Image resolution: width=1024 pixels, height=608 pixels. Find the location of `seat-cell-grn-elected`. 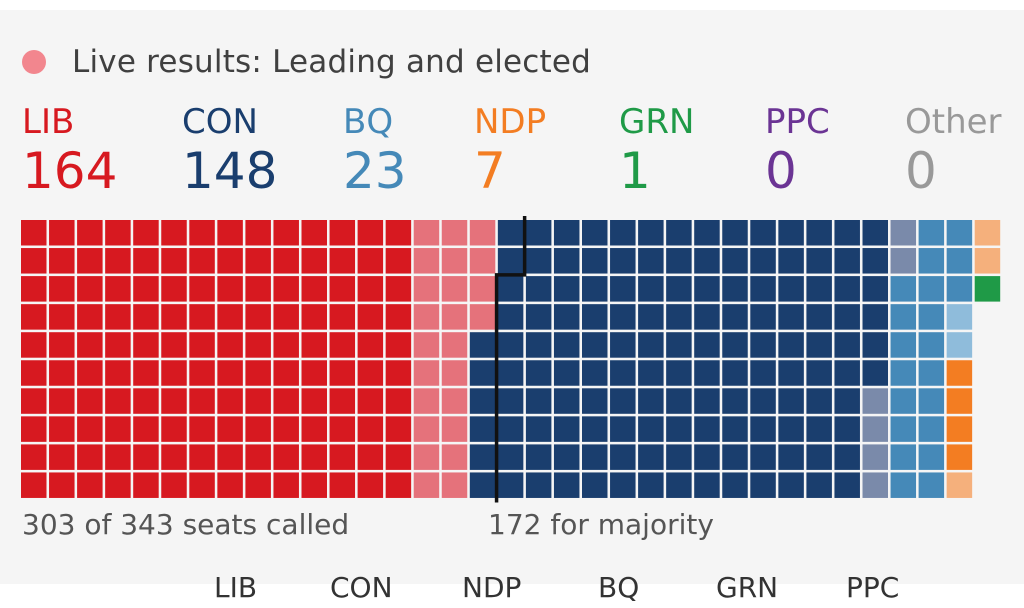

seat-cell-grn-elected is located at coordinates (987, 289).